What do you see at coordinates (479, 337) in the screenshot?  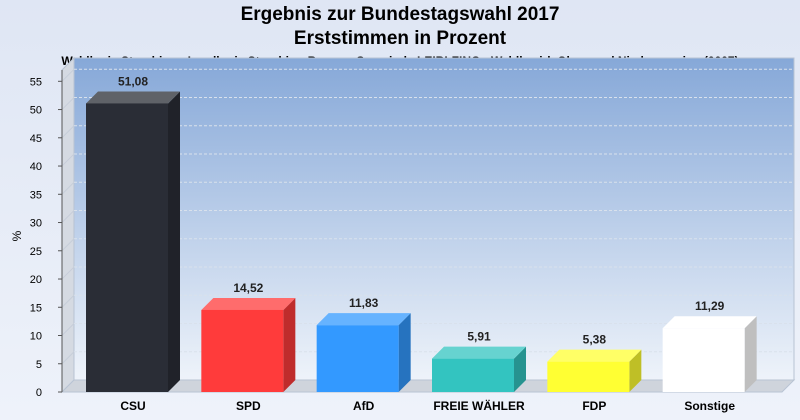 I see `value-label: 5,91` at bounding box center [479, 337].